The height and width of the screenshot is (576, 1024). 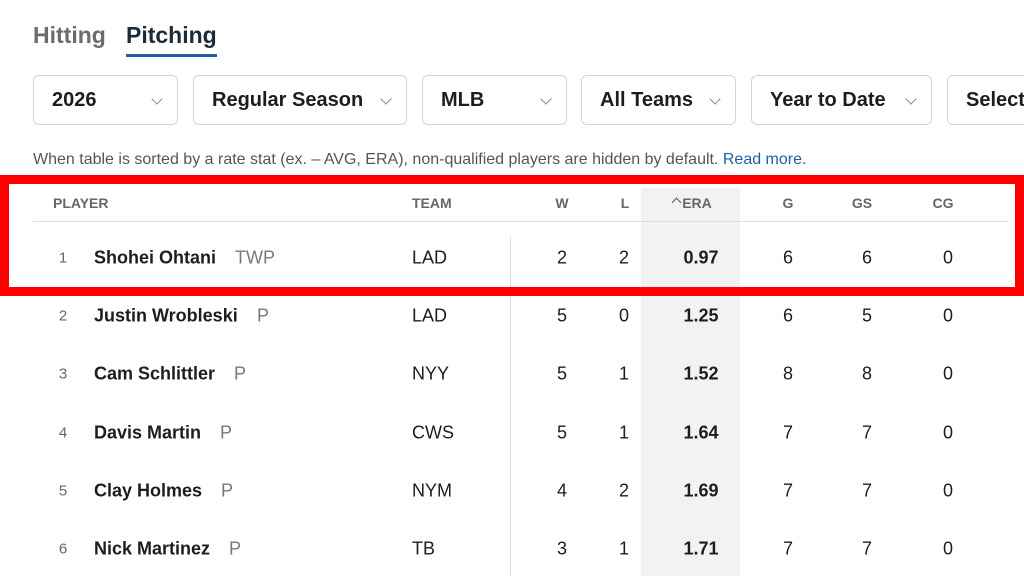 I want to click on rank: 3, so click(x=63, y=374).